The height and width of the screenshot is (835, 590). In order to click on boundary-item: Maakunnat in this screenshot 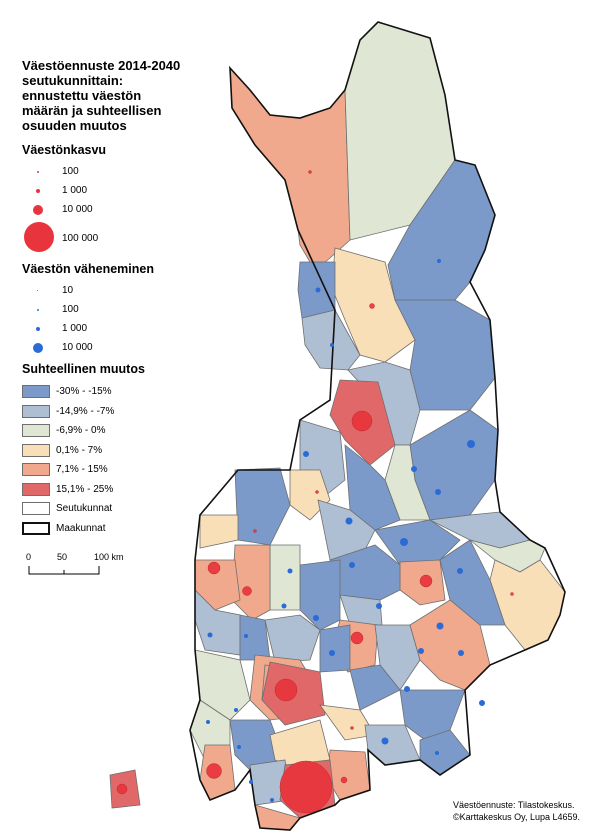, I will do `click(122, 529)`.